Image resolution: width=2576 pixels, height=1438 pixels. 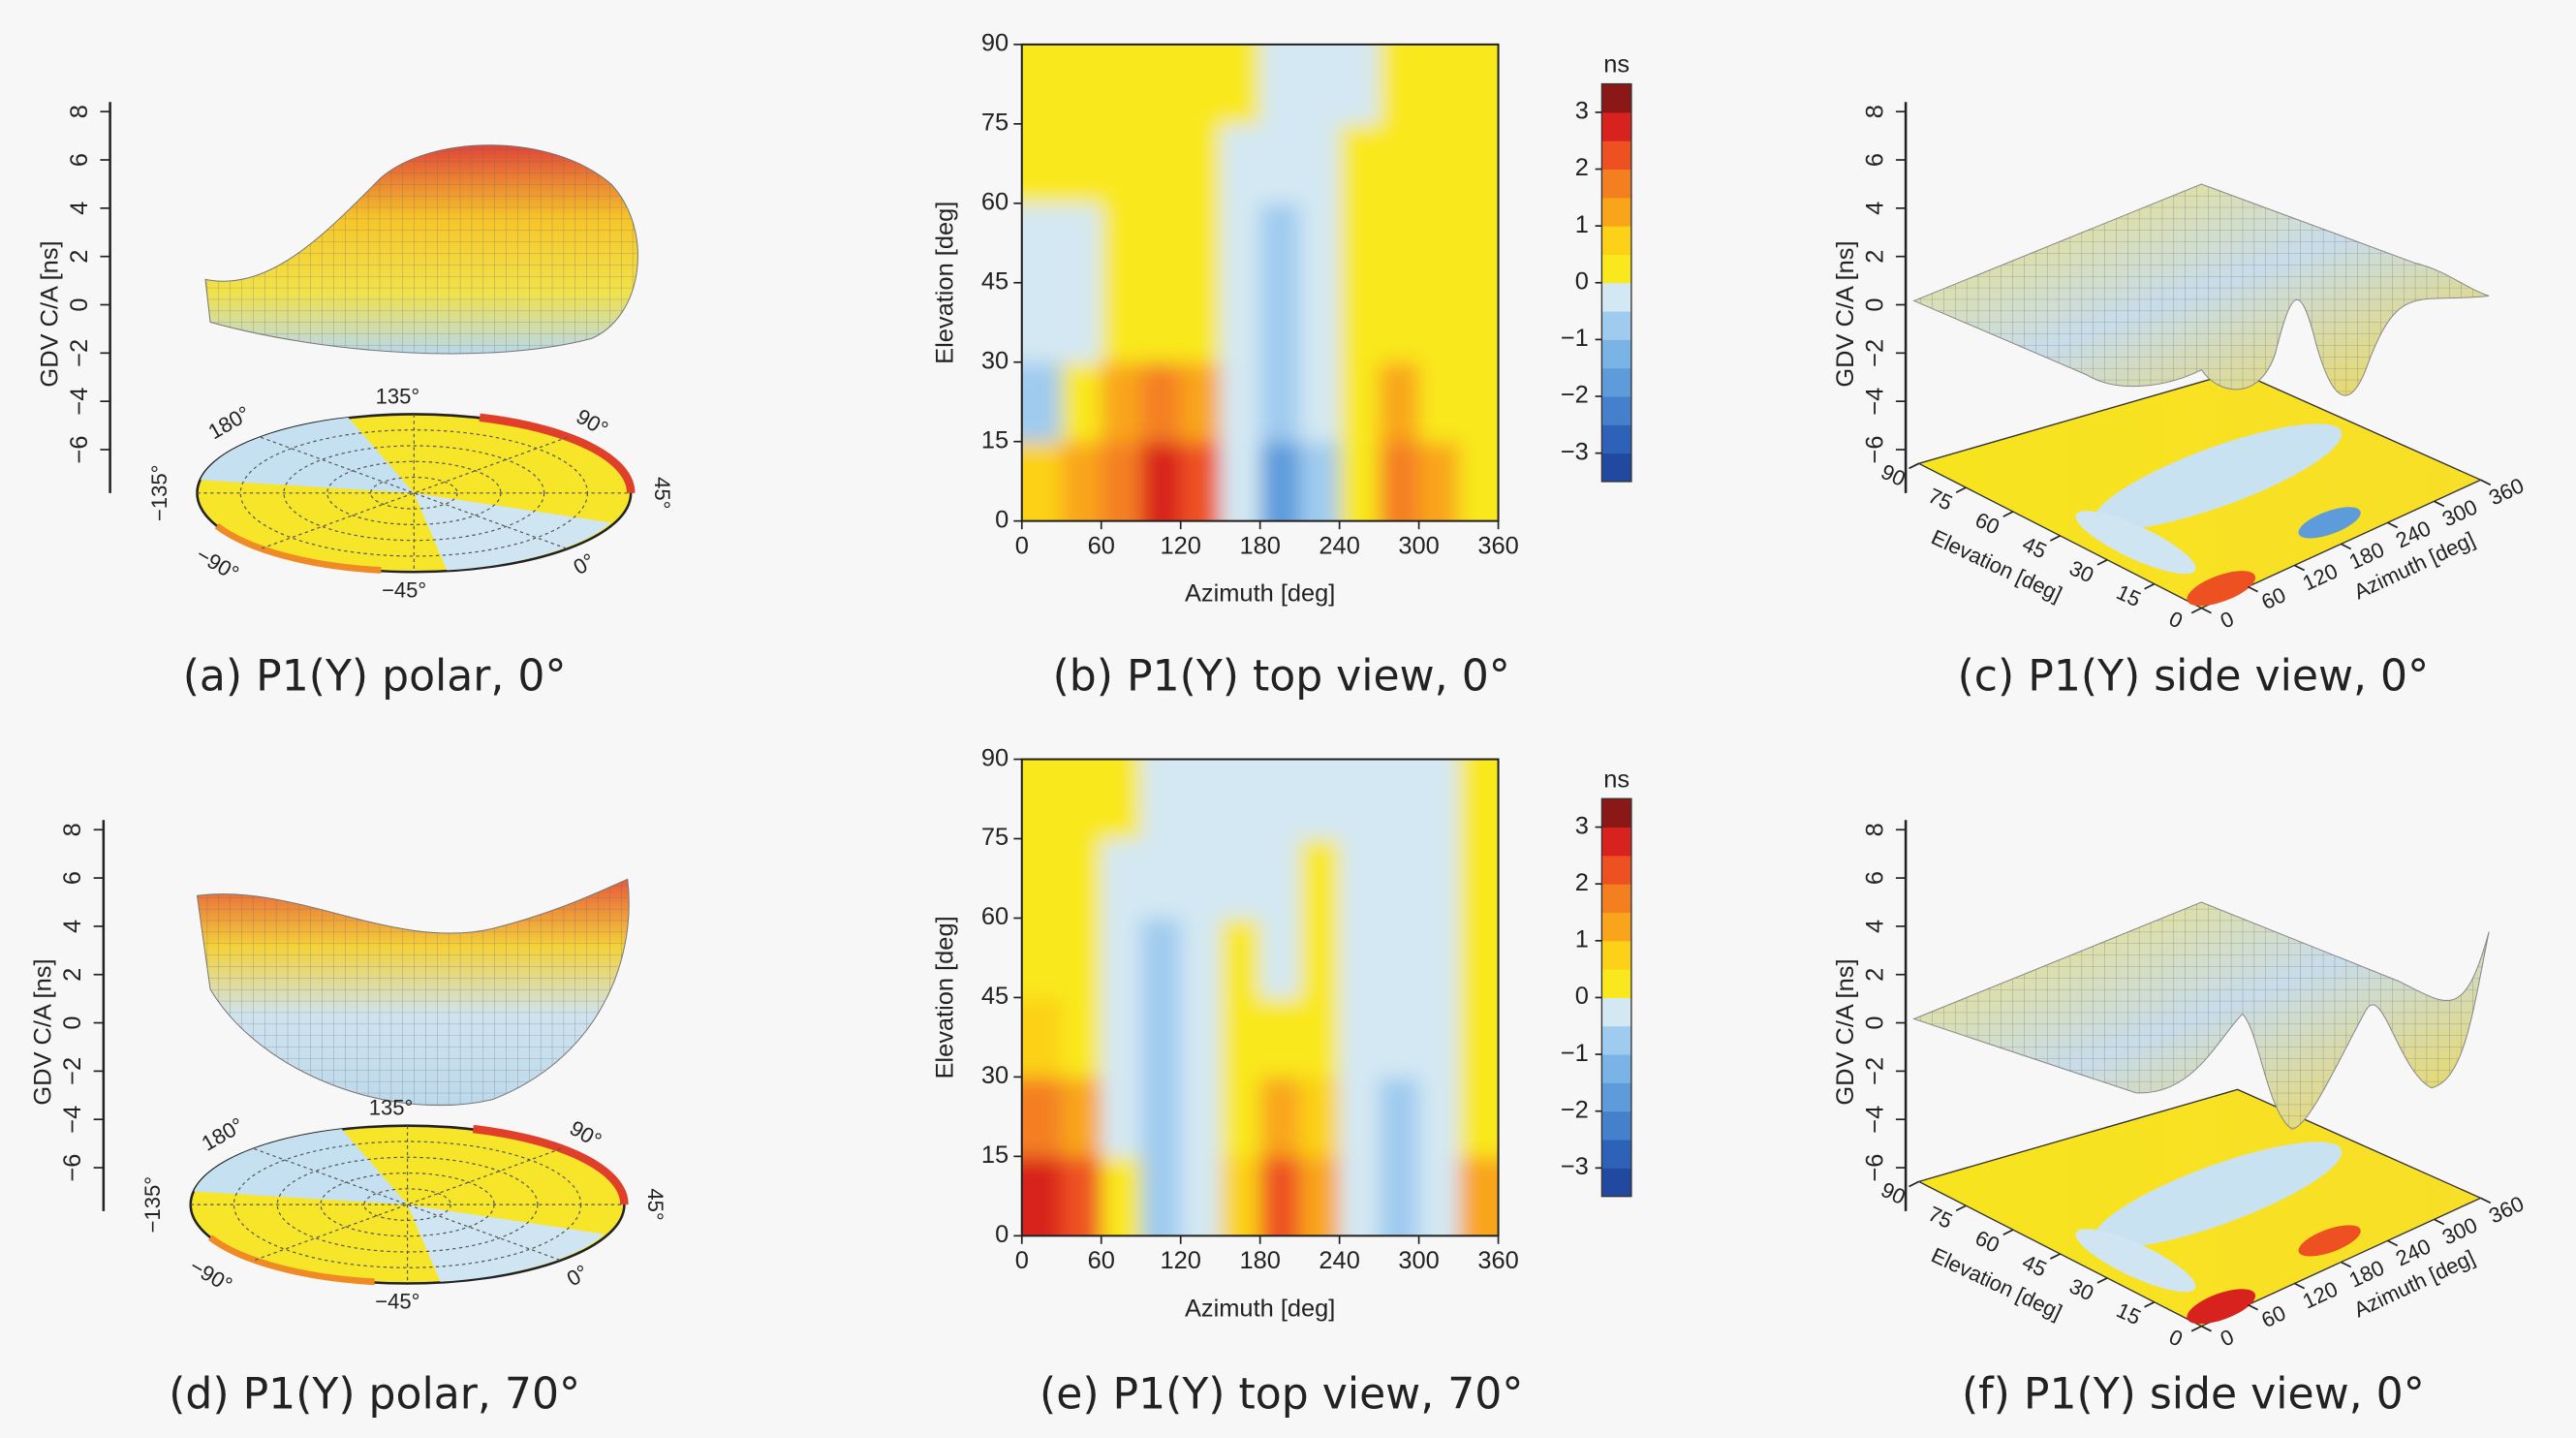 What do you see at coordinates (375, 676) in the screenshot?
I see `caption: (a) P1(Y) polar, 0°` at bounding box center [375, 676].